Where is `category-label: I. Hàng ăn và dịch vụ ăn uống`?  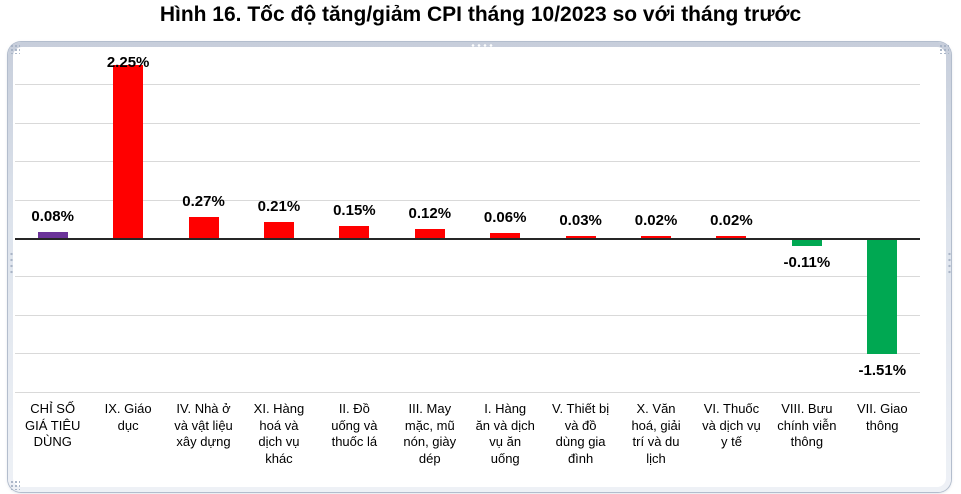 category-label: I. Hàng ăn và dịch vụ ăn uống is located at coordinates (505, 433).